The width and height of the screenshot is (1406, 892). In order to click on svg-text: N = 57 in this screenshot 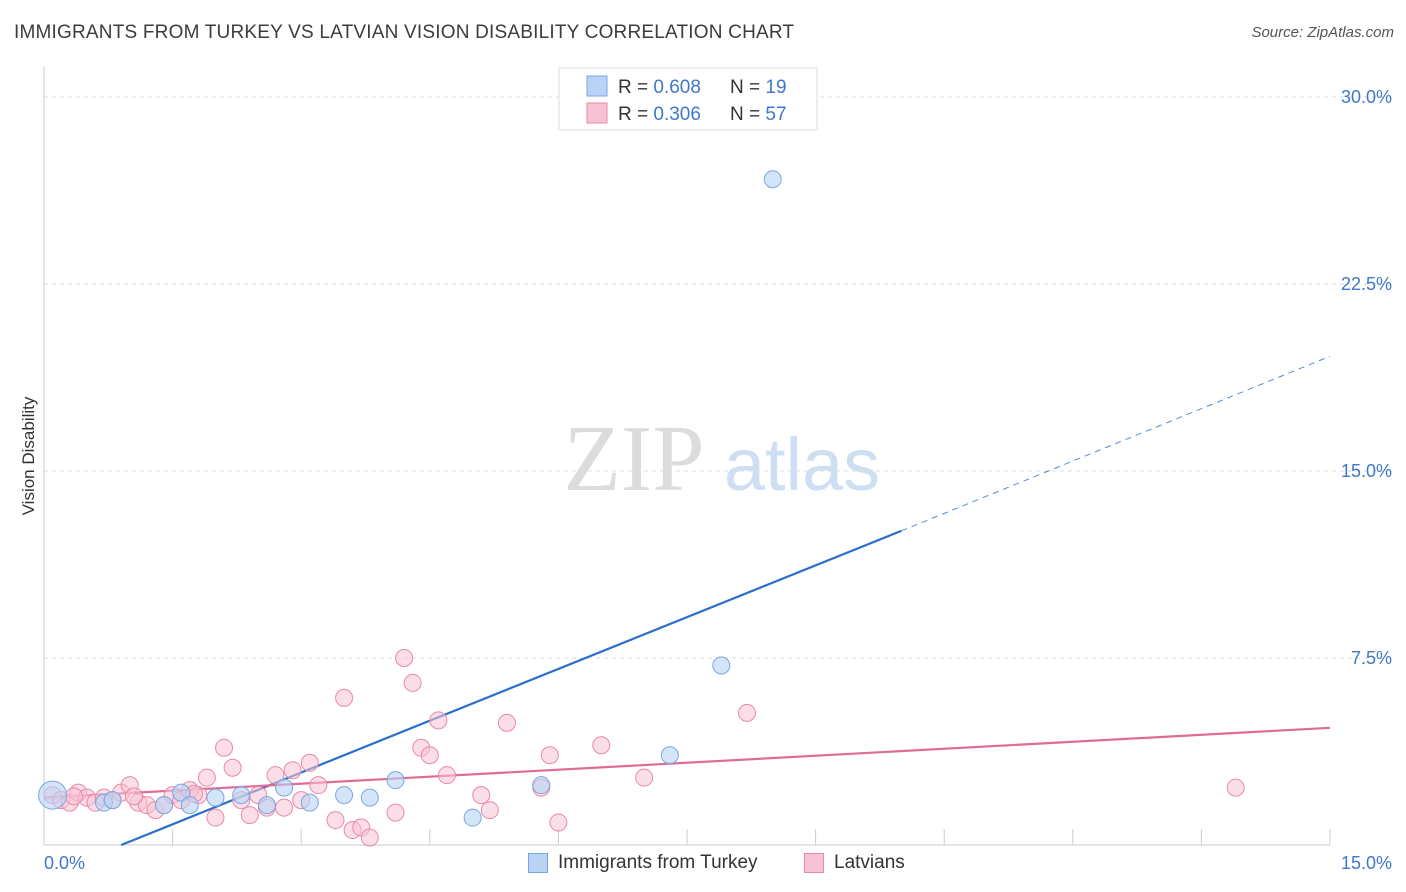, I will do `click(758, 114)`.